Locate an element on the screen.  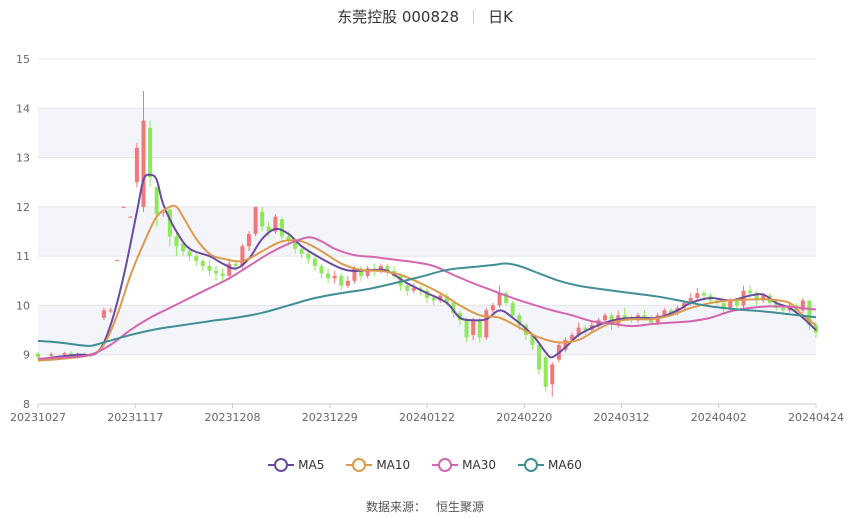
x-tick-label: 20231117 is located at coordinates (135, 417).